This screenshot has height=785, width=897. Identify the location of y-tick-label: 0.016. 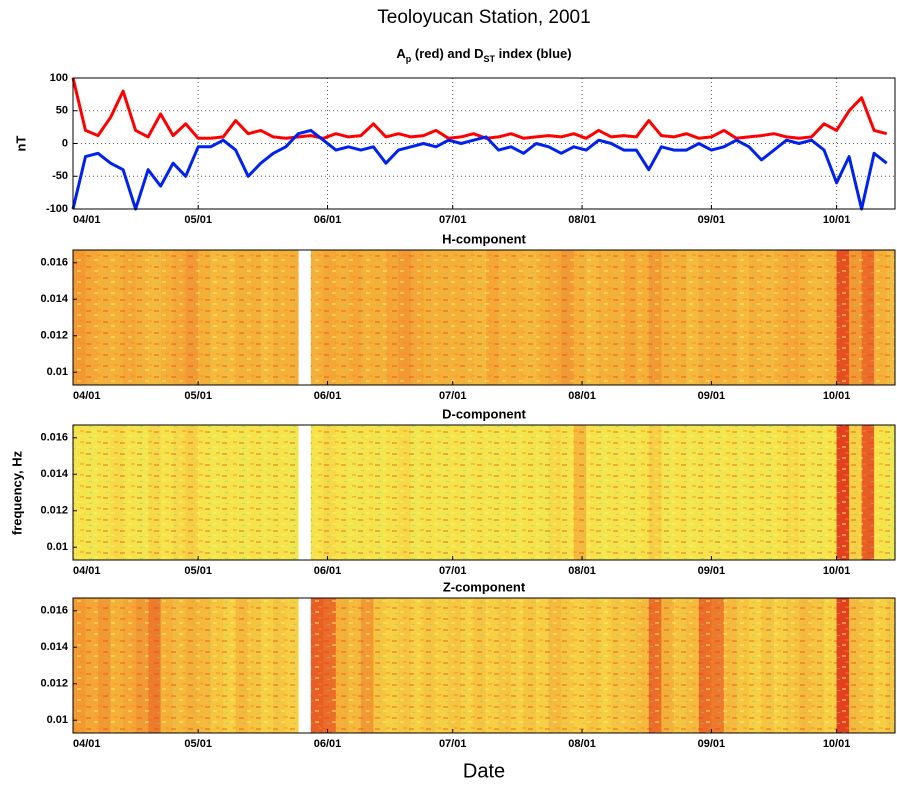
(54, 438).